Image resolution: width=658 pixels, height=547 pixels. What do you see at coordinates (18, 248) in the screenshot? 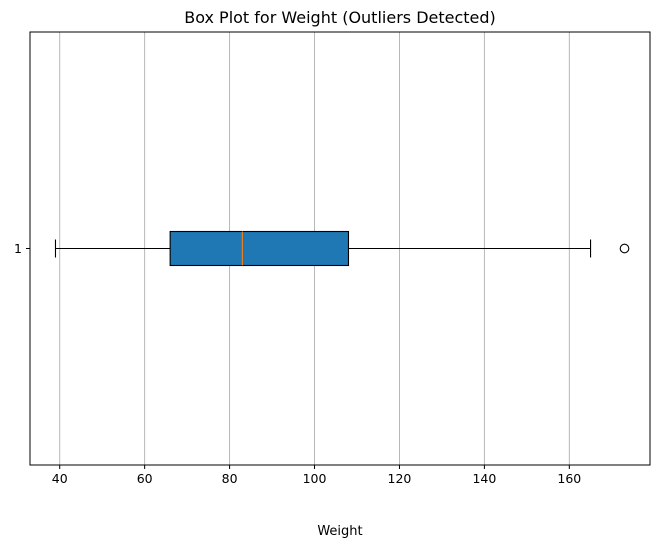
I see `y-tick-label: 1` at bounding box center [18, 248].